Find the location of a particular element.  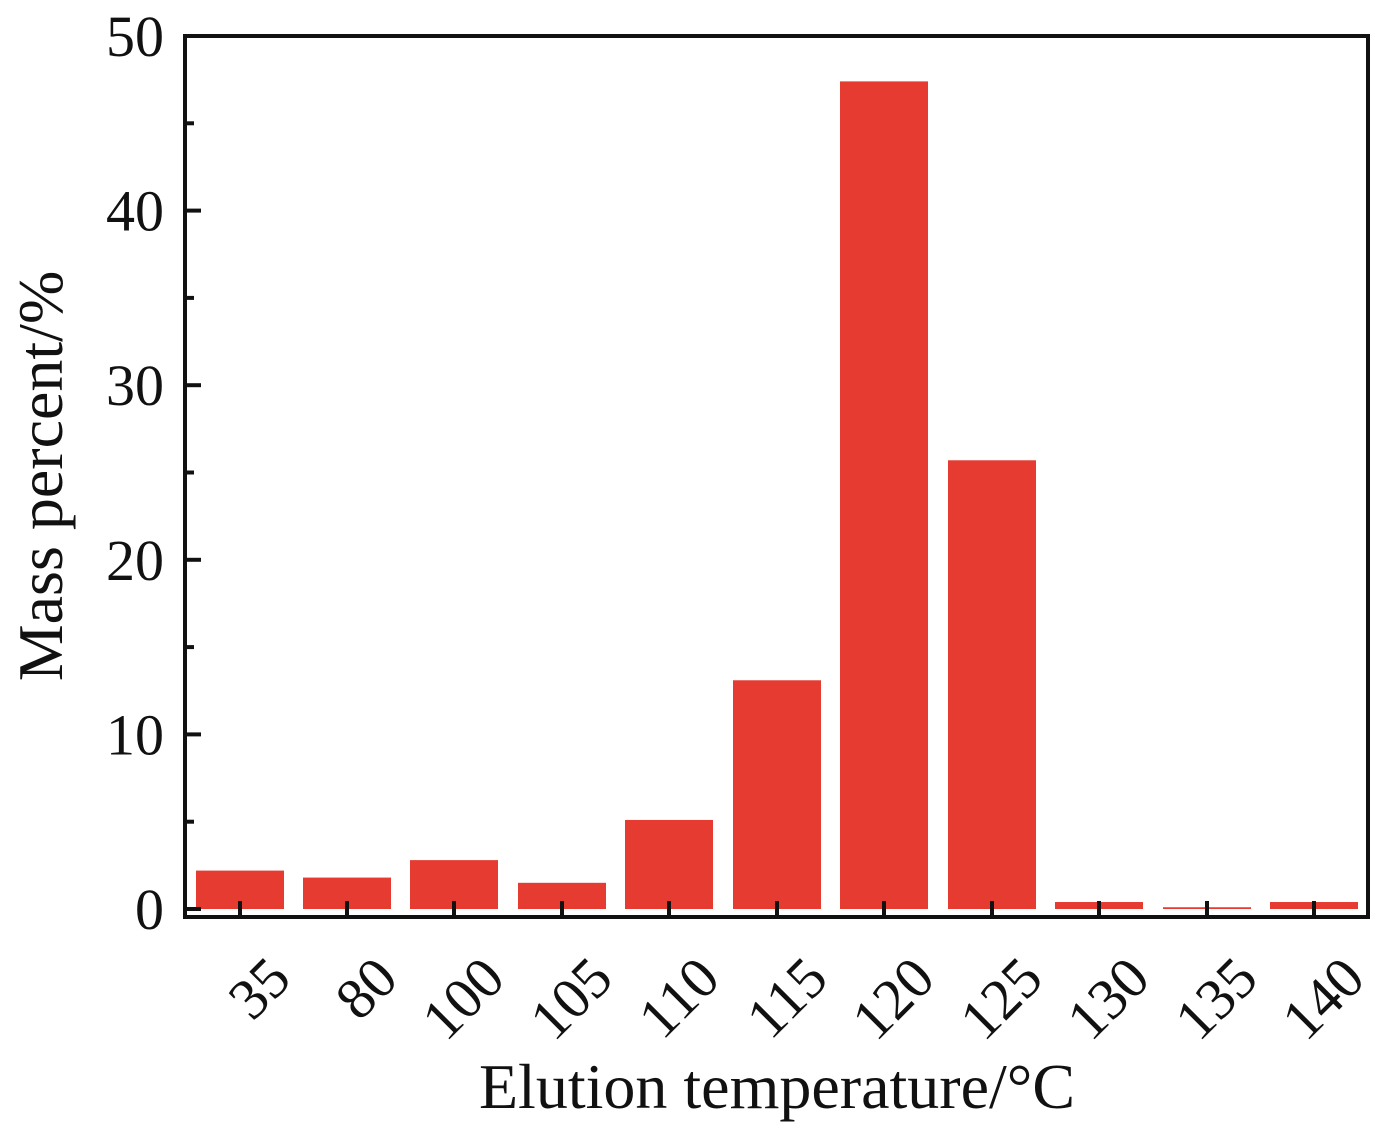

x-tick-label-110: 110 is located at coordinates (679, 998).